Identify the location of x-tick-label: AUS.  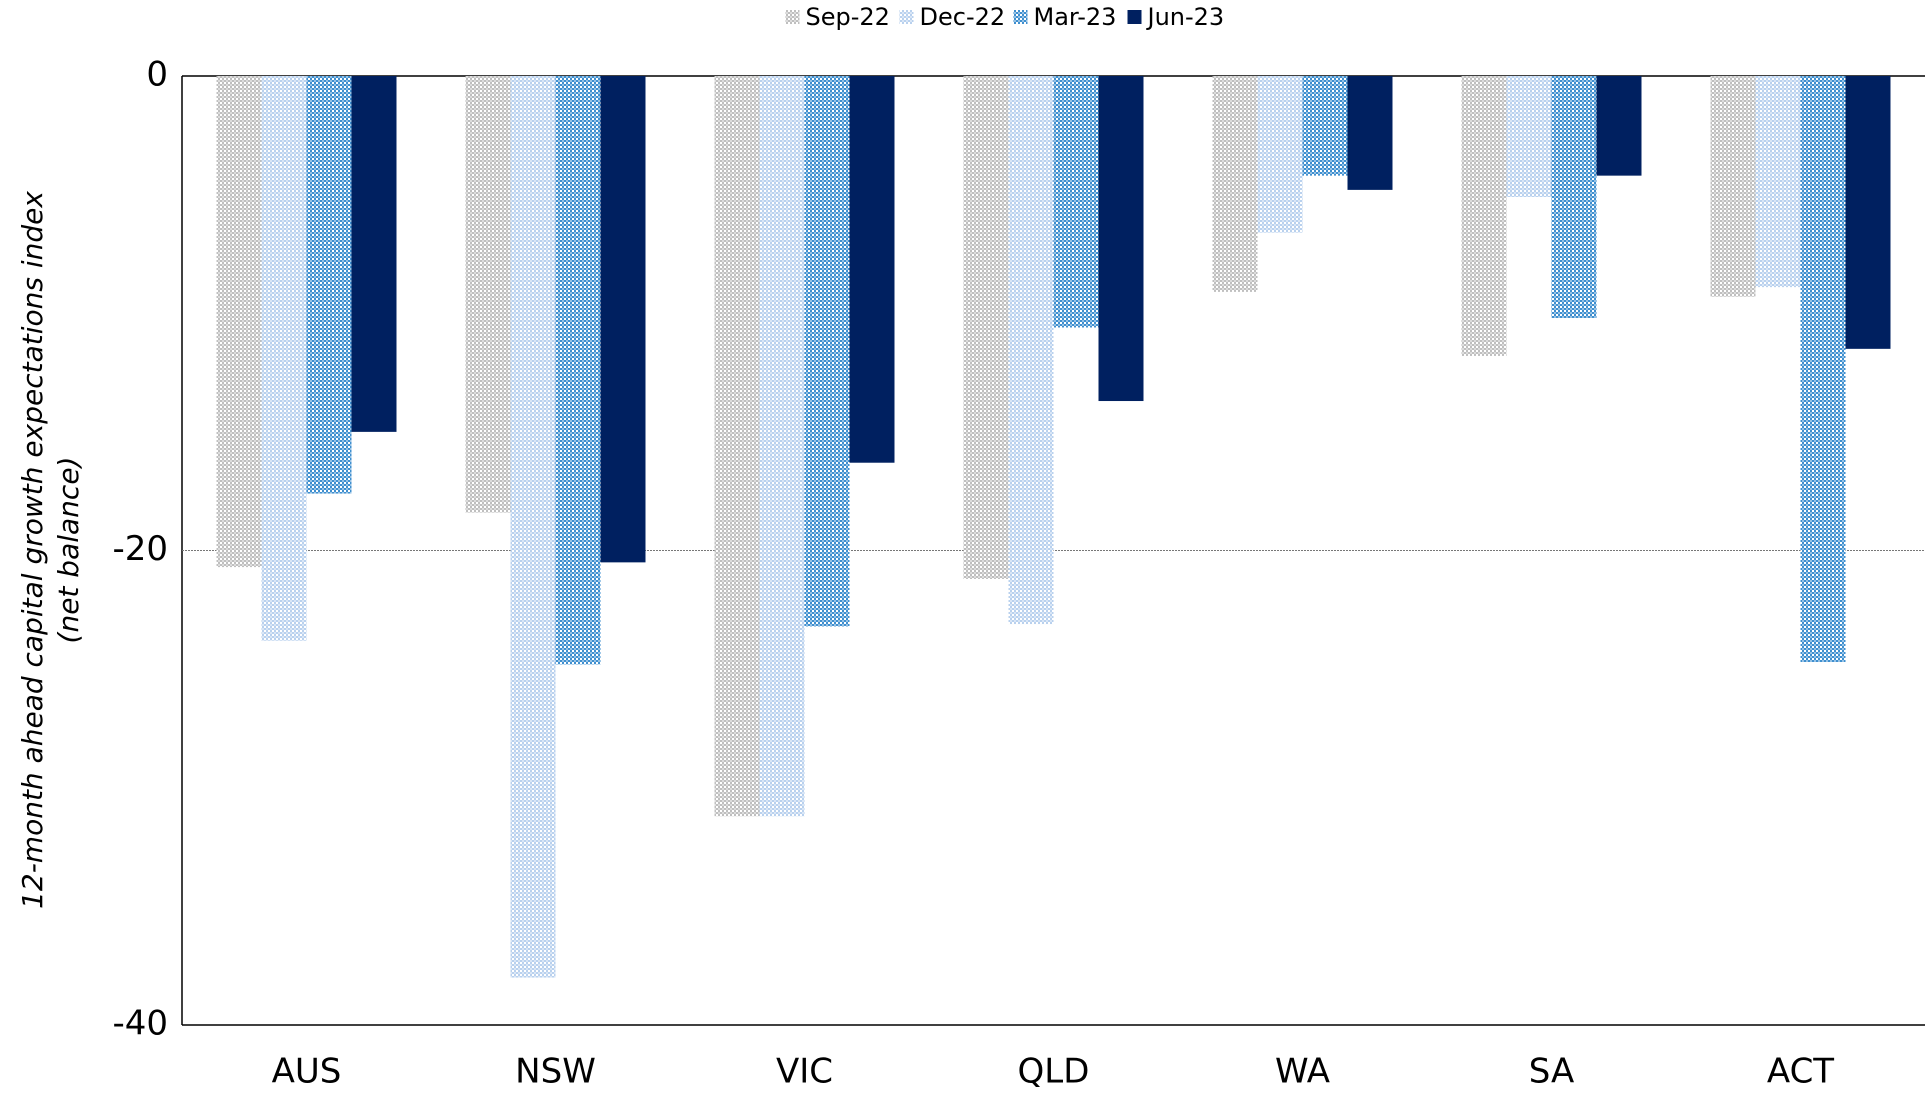
(307, 1072).